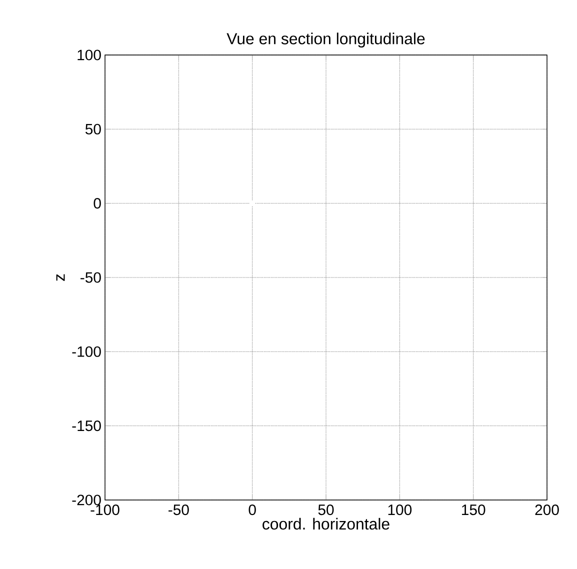 This screenshot has height=569, width=577. What do you see at coordinates (97, 203) in the screenshot?
I see `y-tick-label: 0` at bounding box center [97, 203].